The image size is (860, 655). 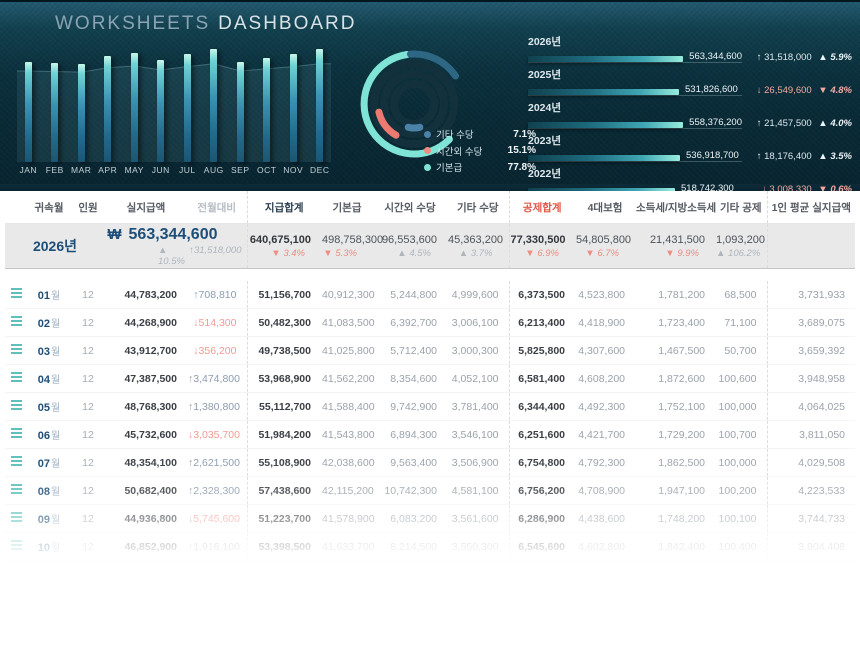 I want to click on summary-base_pay-percent: ▼ 5.3%, so click(x=340, y=253).